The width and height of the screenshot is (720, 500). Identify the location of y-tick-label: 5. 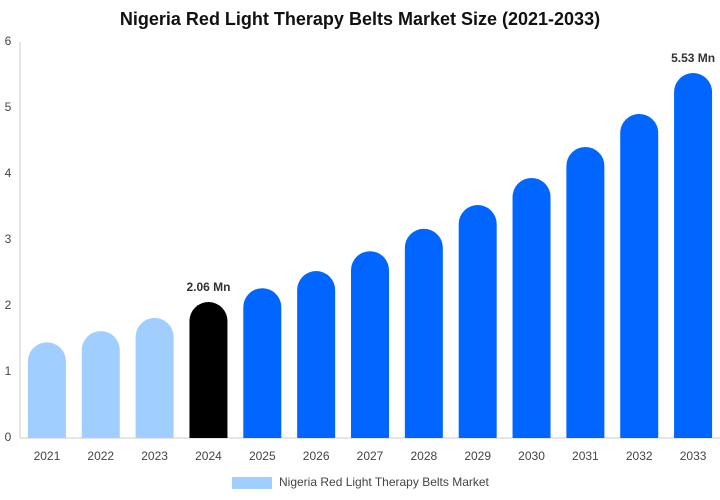
(8, 107).